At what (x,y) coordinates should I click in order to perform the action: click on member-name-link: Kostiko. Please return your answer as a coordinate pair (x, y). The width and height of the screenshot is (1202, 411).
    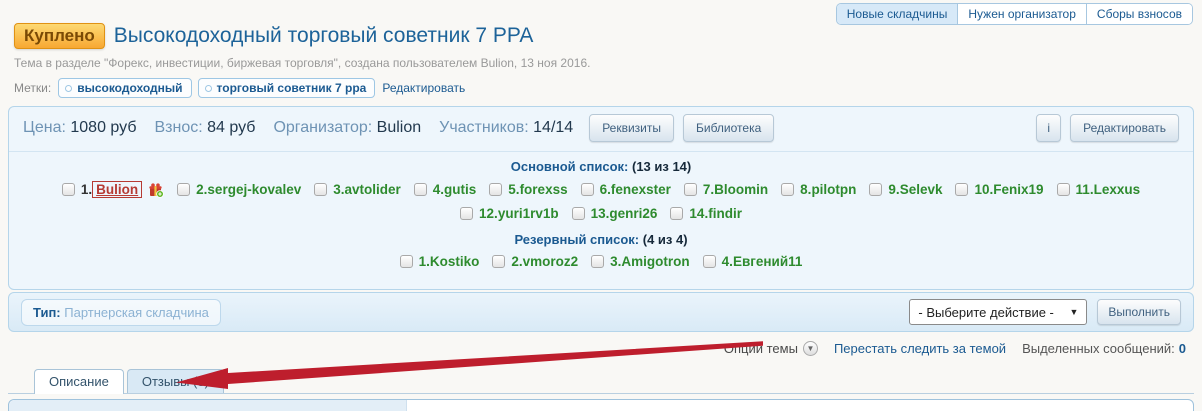
    Looking at the image, I should click on (454, 261).